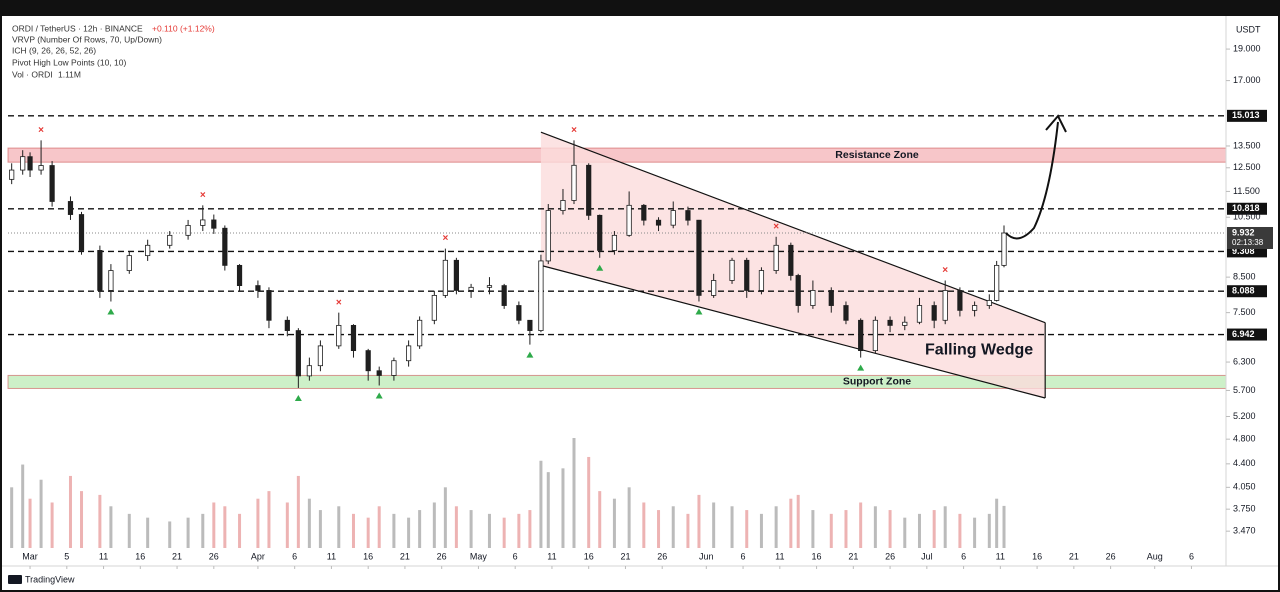 This screenshot has height=592, width=1280. I want to click on y-tick-label: 7.500, so click(1244, 312).